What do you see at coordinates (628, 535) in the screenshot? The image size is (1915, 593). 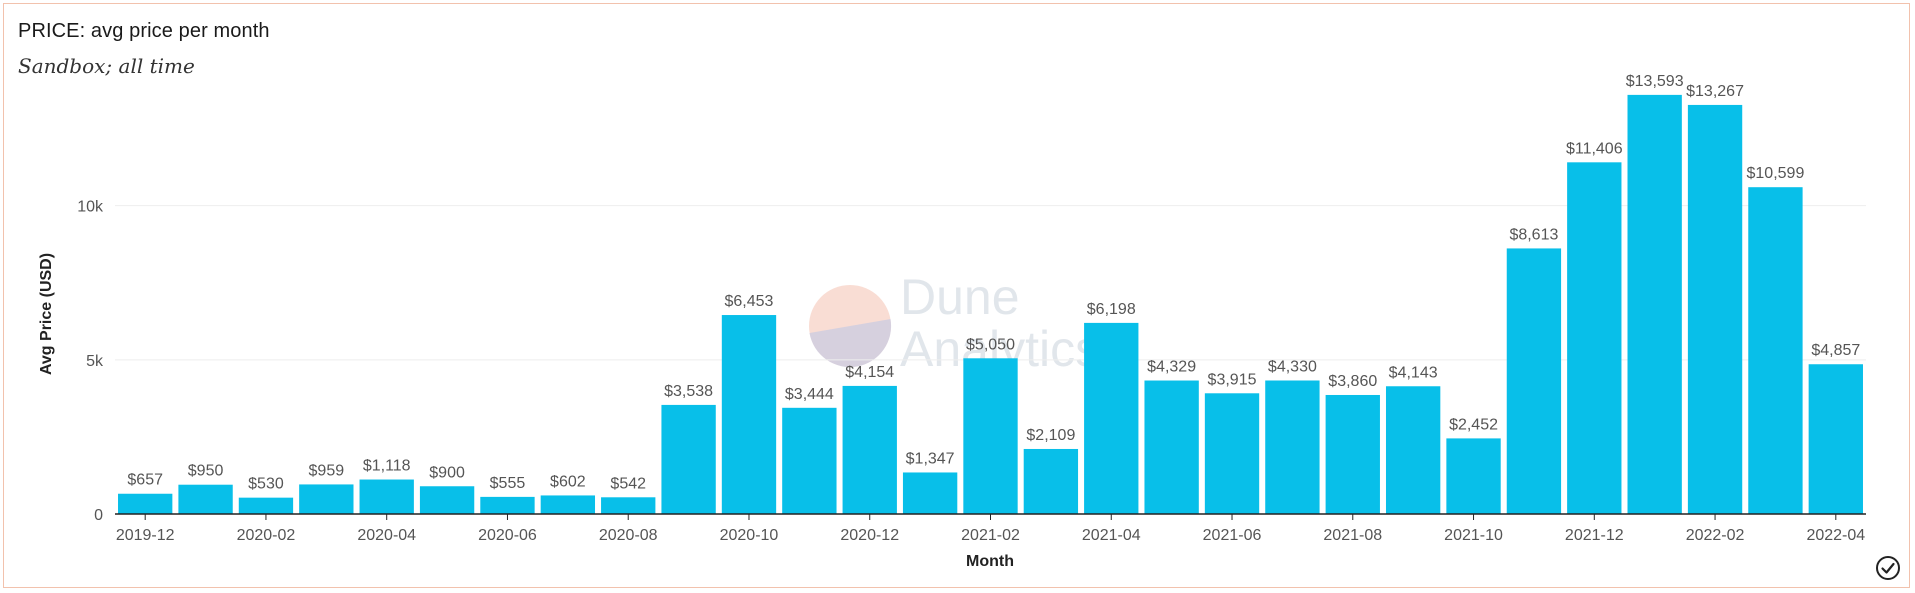 I see `x-tick-label: 2020-08` at bounding box center [628, 535].